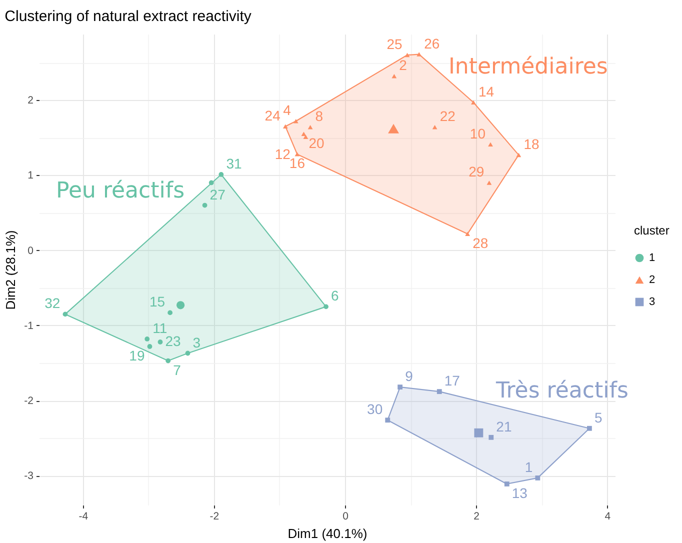 Image resolution: width=682 pixels, height=543 pixels. Describe the element at coordinates (234, 163) in the screenshot. I see `annotation: 31` at that location.